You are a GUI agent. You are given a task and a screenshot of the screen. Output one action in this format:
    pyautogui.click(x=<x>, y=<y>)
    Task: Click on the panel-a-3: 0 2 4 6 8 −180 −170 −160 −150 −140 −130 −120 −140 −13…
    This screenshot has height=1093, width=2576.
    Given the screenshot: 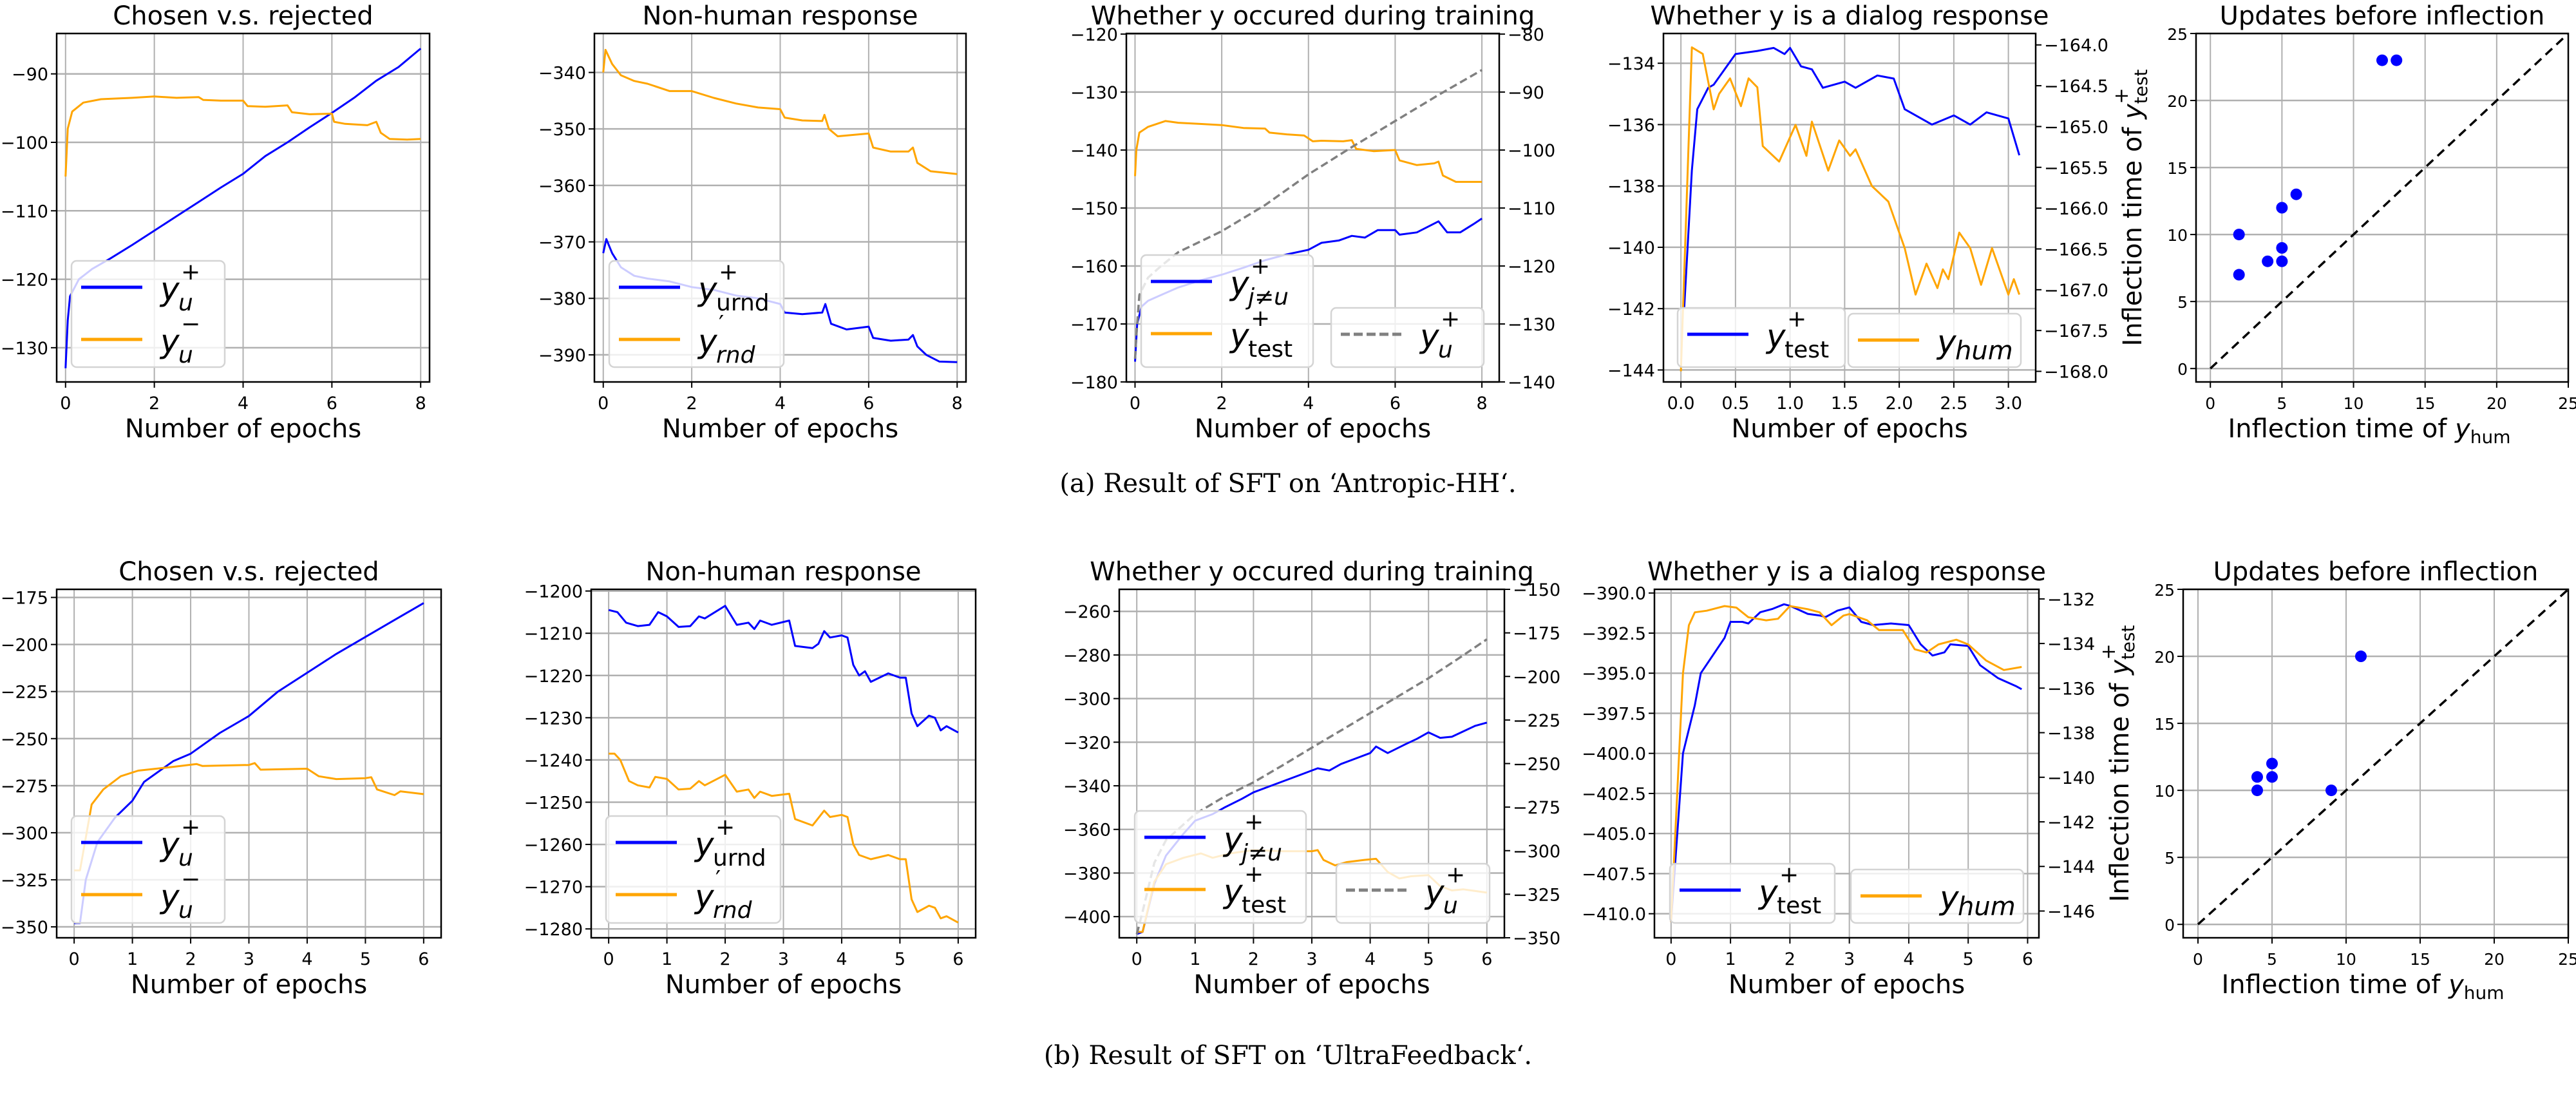 What is the action you would take?
    pyautogui.click(x=1313, y=223)
    